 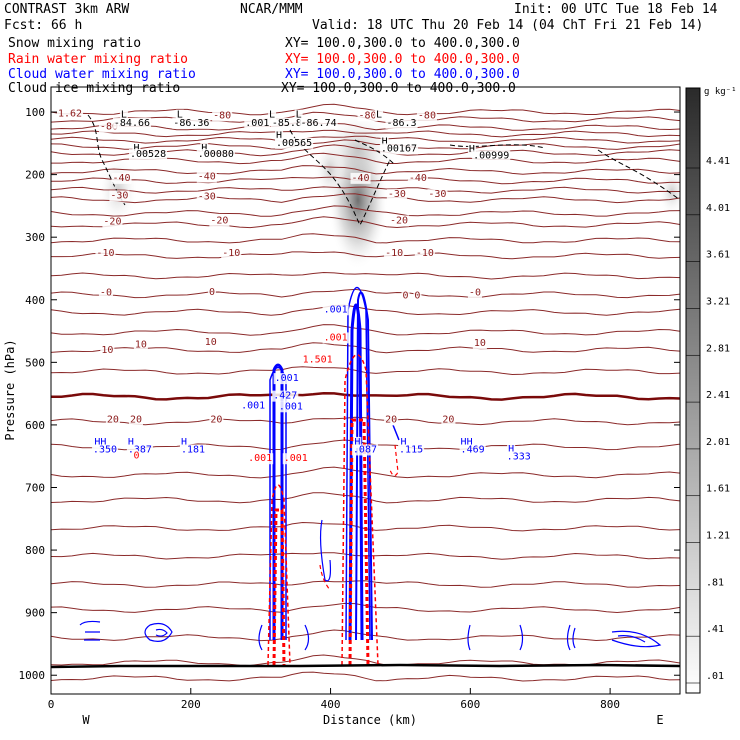 I want to click on contour-label: -84.66, so click(x=132, y=123).